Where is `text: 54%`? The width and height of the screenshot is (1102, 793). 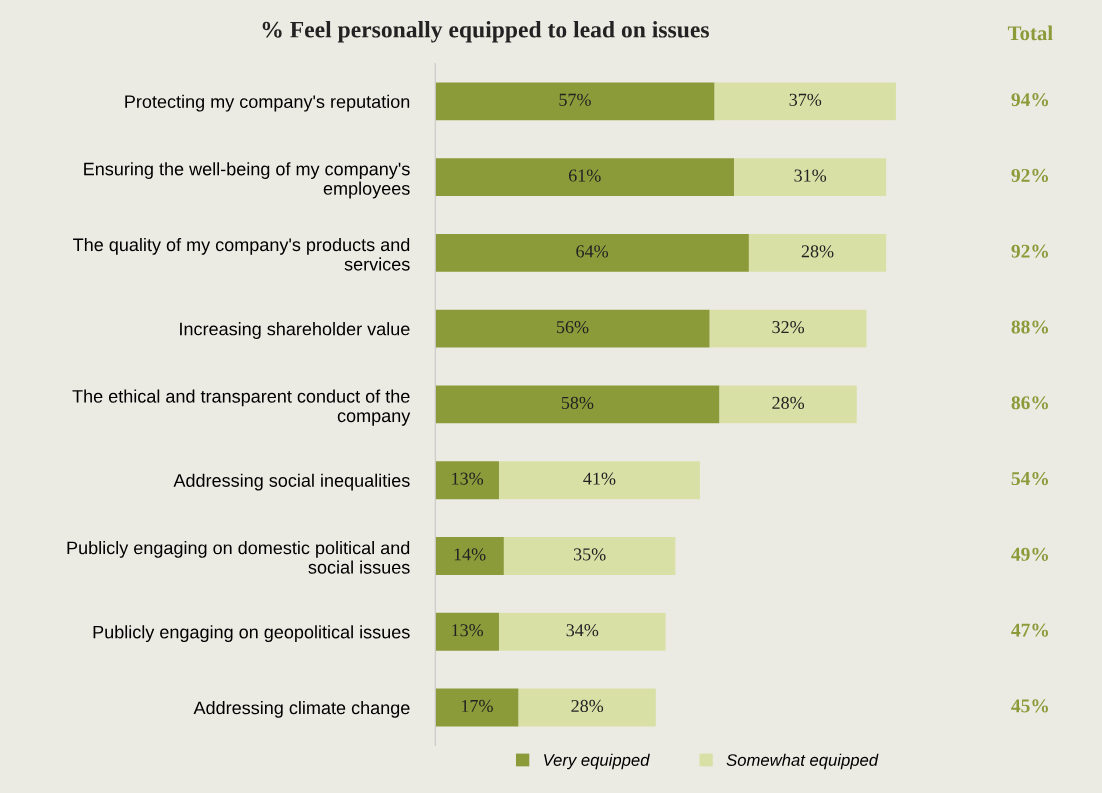
text: 54% is located at coordinates (1029, 478).